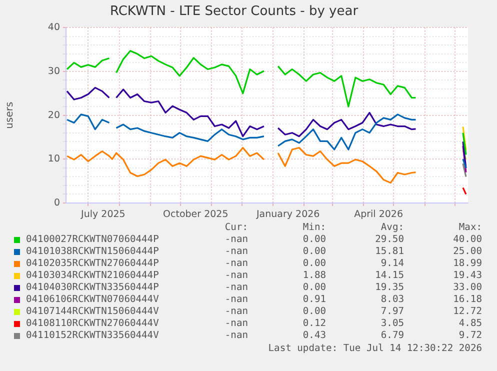 This screenshot has height=371, width=497. Describe the element at coordinates (92, 276) in the screenshot. I see `legend-label: 04103034RCKWTN21060444P` at that location.